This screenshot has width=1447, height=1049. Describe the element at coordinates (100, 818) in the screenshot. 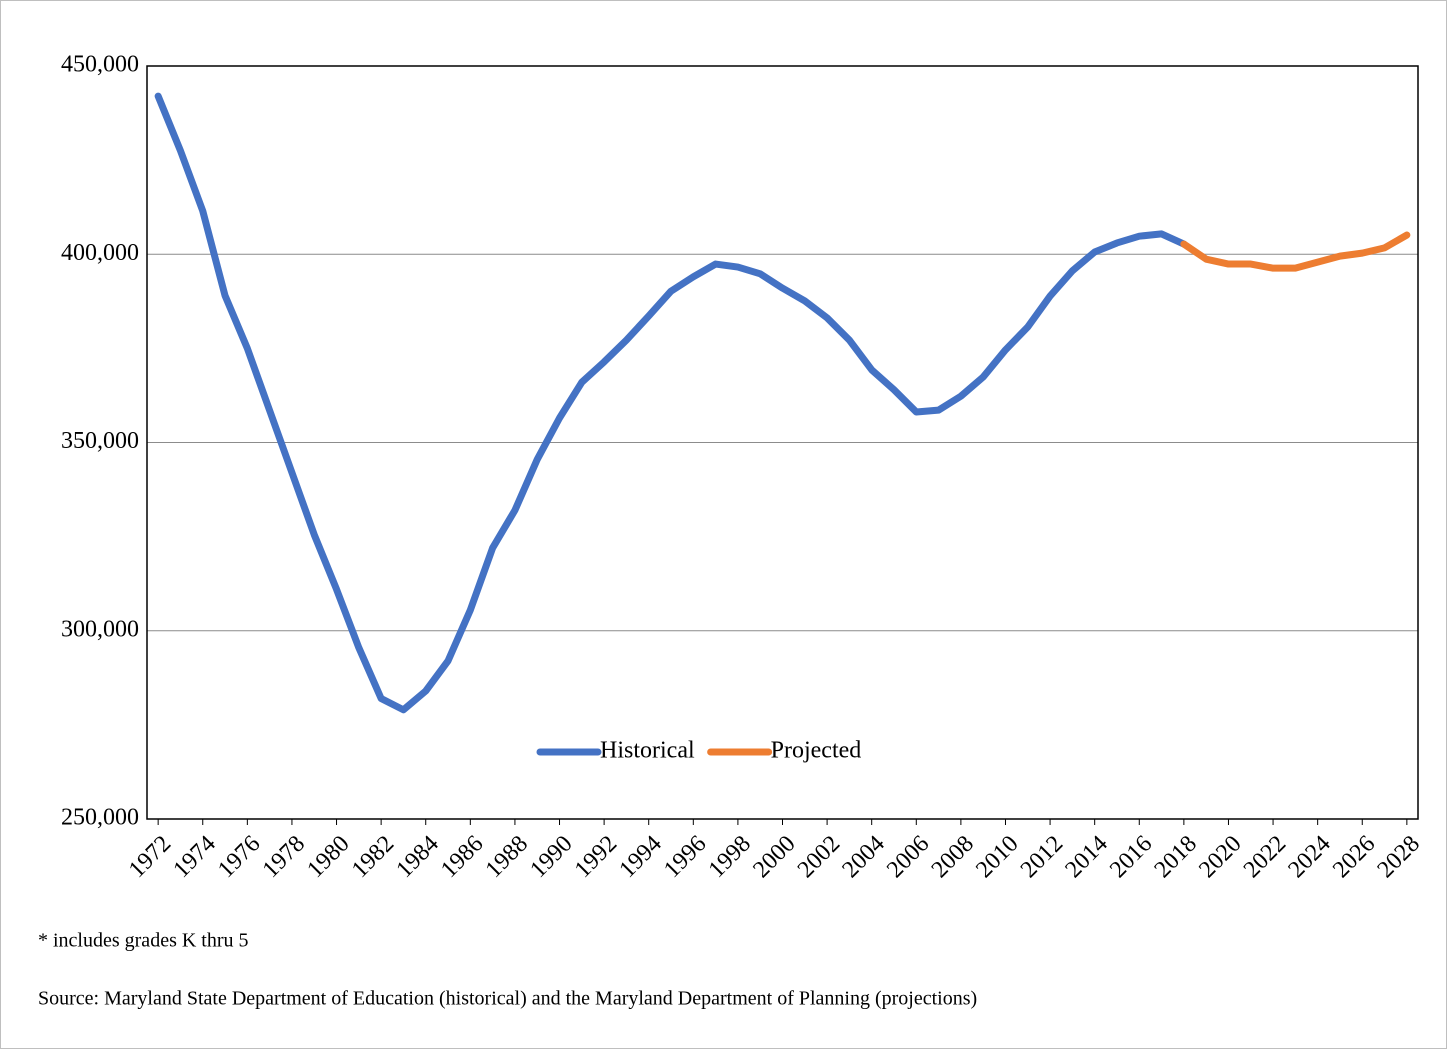

I see `y-tick-label: 250,000` at that location.